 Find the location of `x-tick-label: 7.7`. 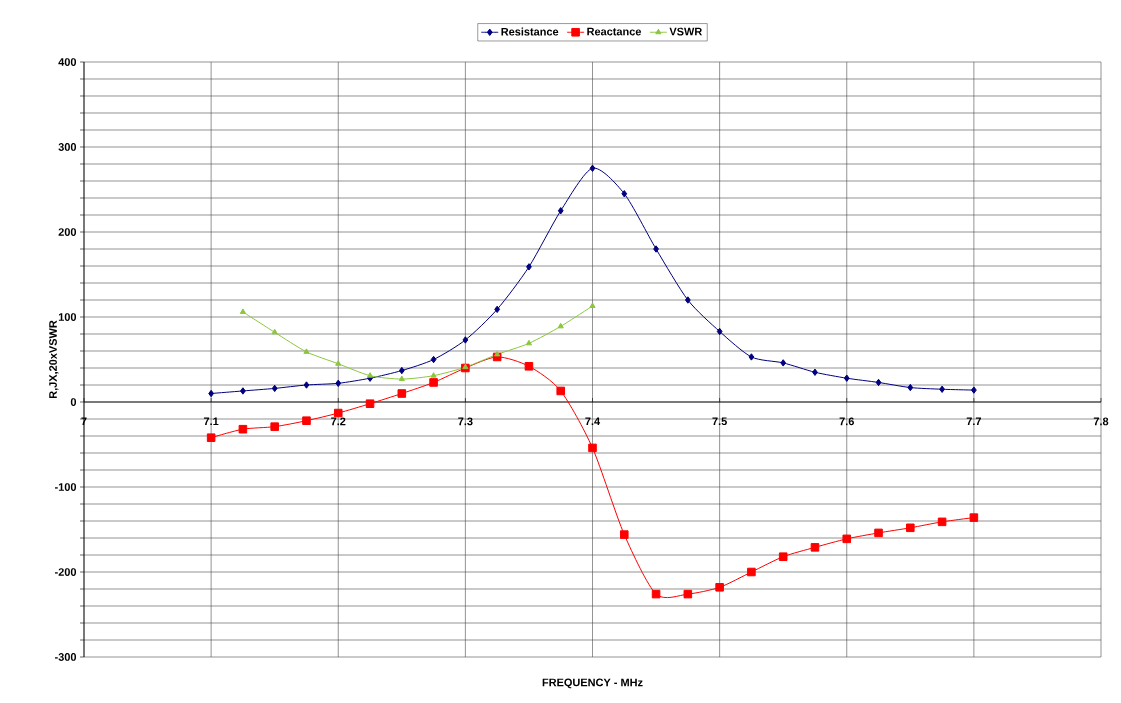

x-tick-label: 7.7 is located at coordinates (974, 421).